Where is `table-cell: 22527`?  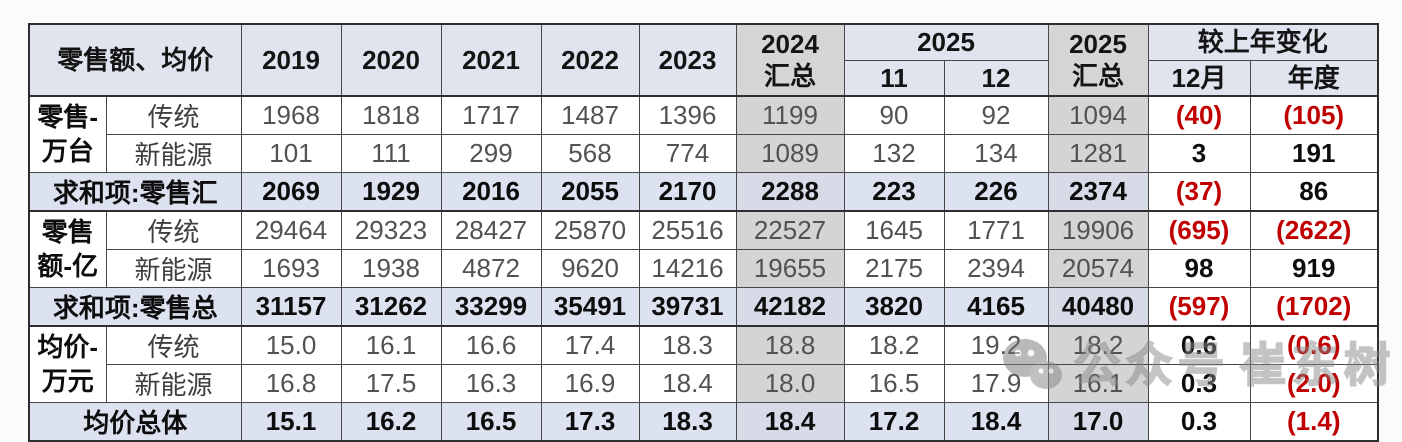
table-cell: 22527 is located at coordinates (790, 230).